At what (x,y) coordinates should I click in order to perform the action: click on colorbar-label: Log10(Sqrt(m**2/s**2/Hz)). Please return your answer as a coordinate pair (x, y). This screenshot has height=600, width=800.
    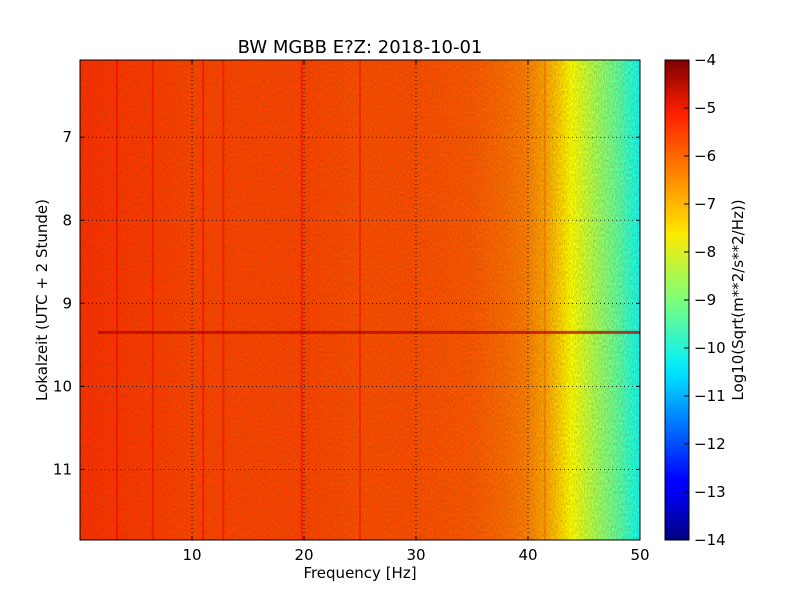
    Looking at the image, I should click on (738, 299).